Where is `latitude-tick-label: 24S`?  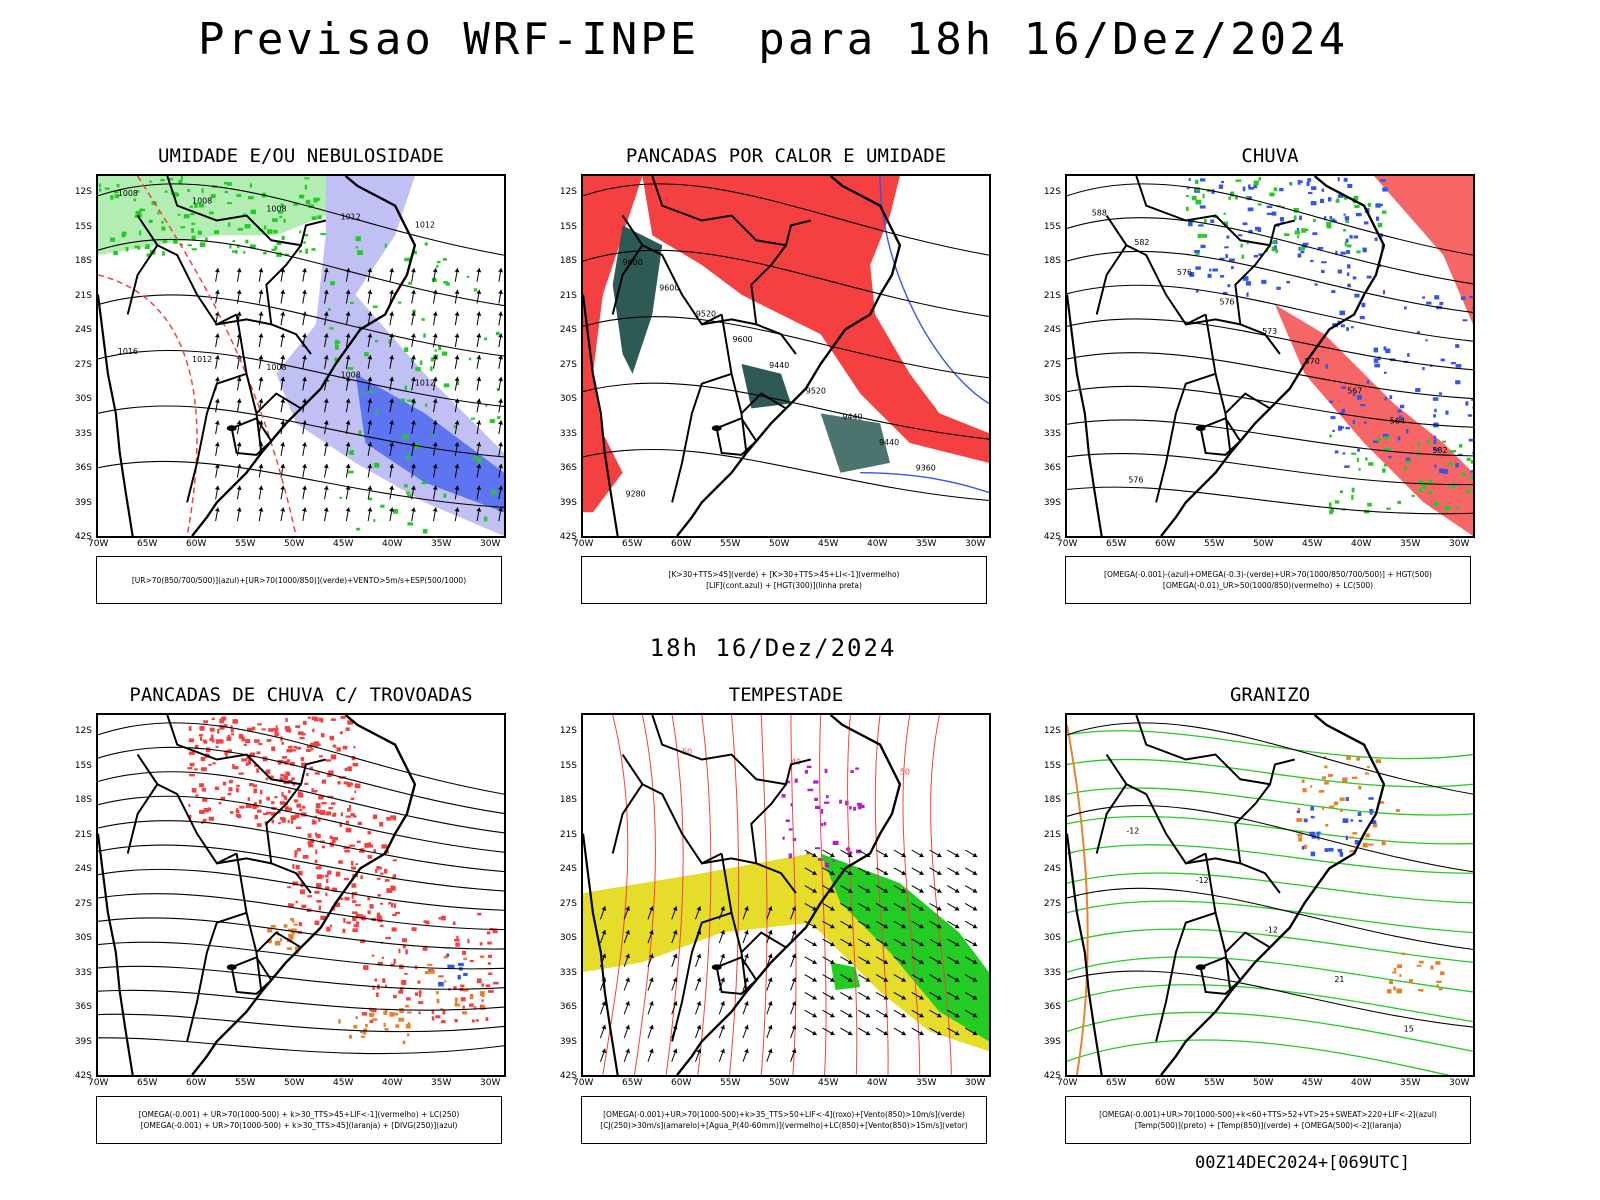
latitude-tick-label: 24S is located at coordinates (1052, 330).